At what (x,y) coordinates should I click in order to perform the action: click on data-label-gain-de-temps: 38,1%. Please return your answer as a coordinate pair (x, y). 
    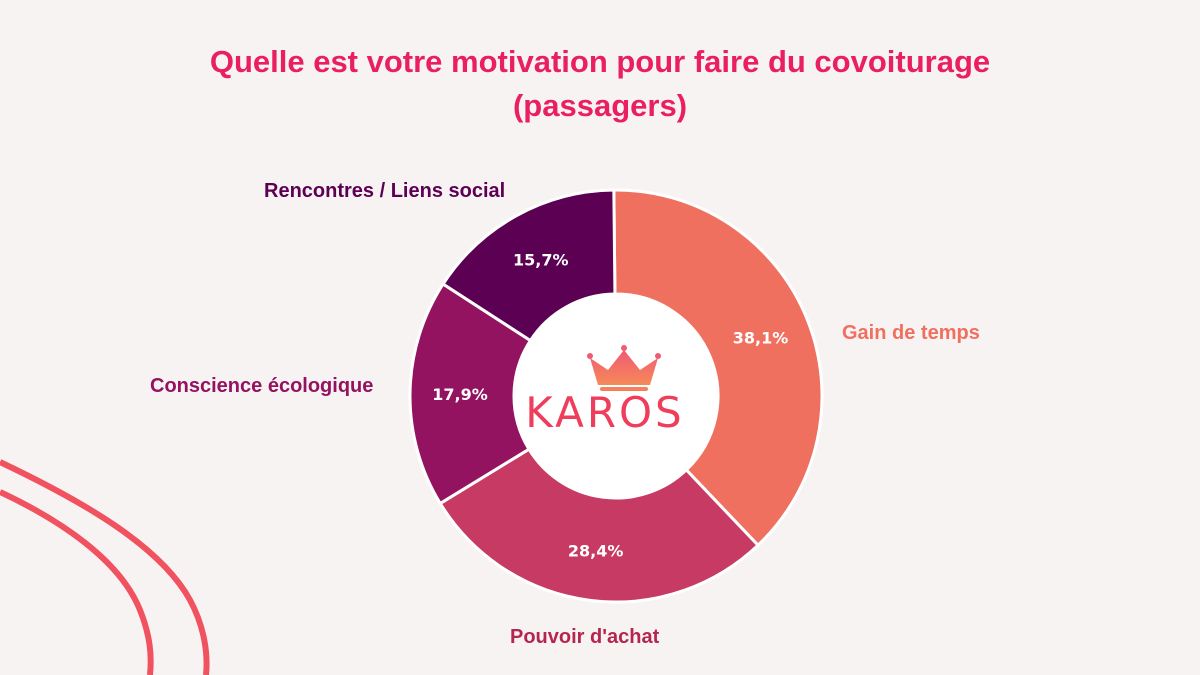
    Looking at the image, I should click on (761, 337).